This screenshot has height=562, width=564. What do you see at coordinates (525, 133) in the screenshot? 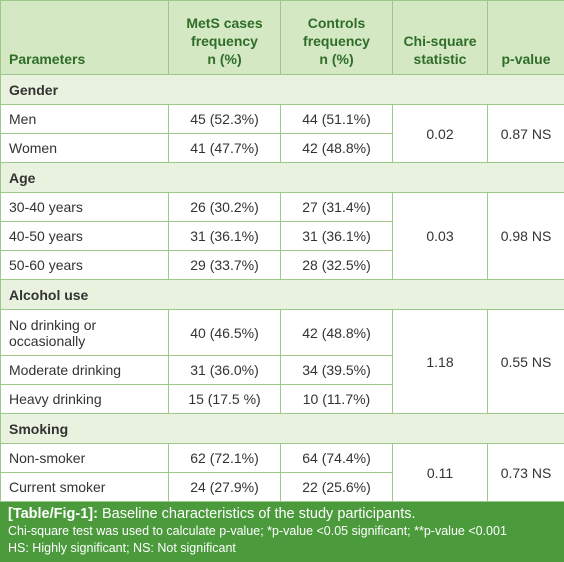
I see `p-value-cell: 0.87 NS` at bounding box center [525, 133].